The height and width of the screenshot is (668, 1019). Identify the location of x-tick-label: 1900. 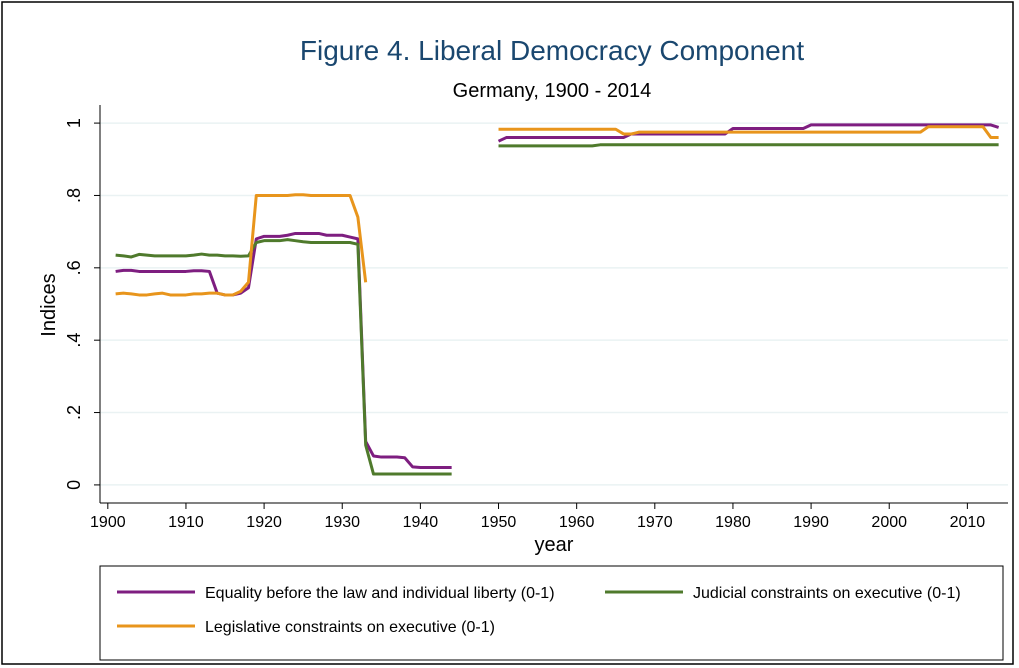
(108, 522).